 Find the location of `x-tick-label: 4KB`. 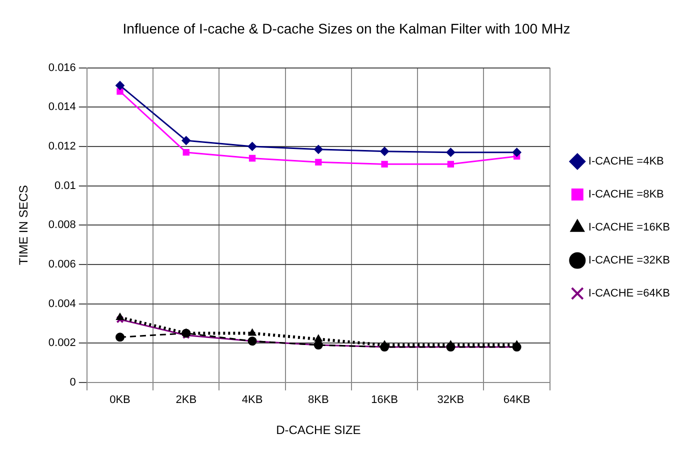

x-tick-label: 4KB is located at coordinates (252, 400).